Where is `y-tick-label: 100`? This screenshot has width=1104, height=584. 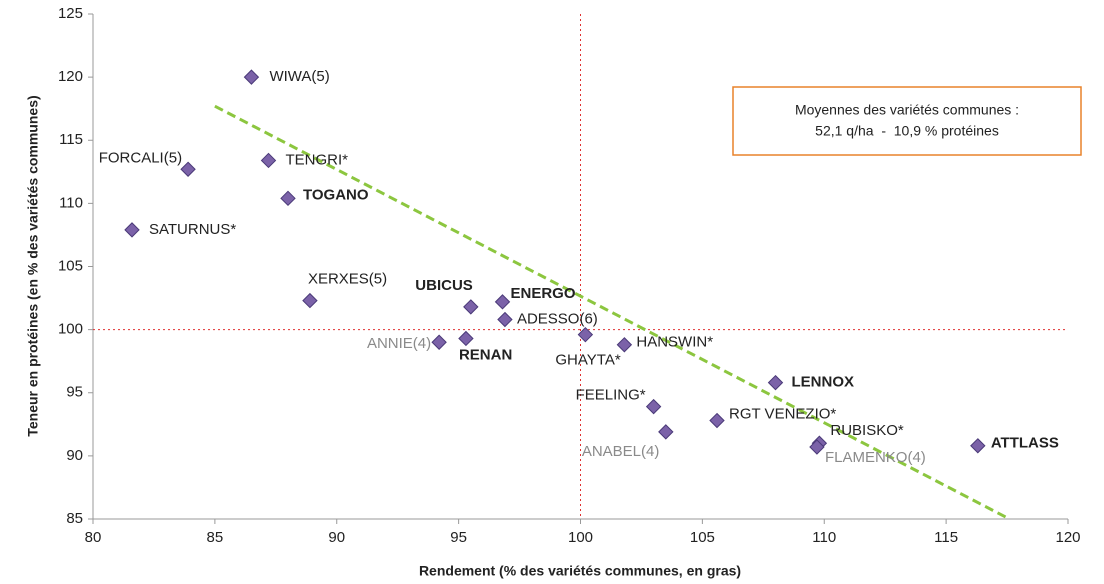
y-tick-label: 100 is located at coordinates (70, 329).